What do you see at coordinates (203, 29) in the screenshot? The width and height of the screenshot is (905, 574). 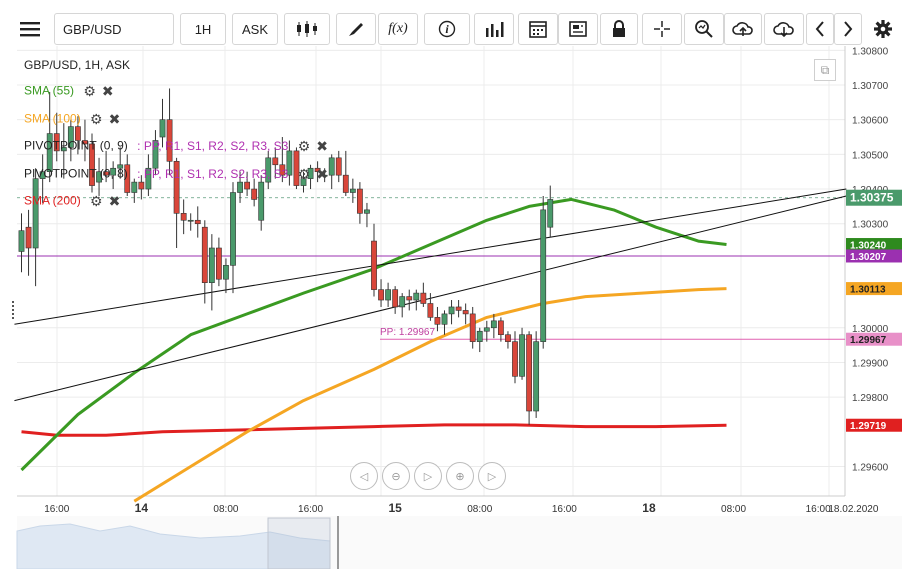 I see `timeframe-selector: 1H` at bounding box center [203, 29].